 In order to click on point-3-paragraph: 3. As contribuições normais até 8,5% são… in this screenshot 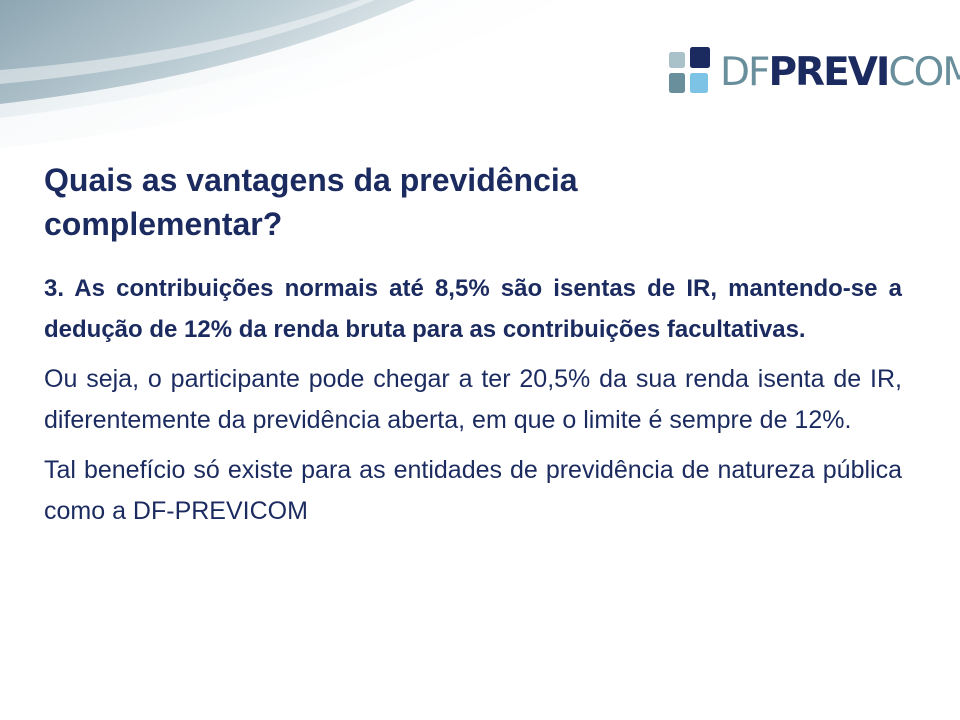, I will do `click(473, 309)`.